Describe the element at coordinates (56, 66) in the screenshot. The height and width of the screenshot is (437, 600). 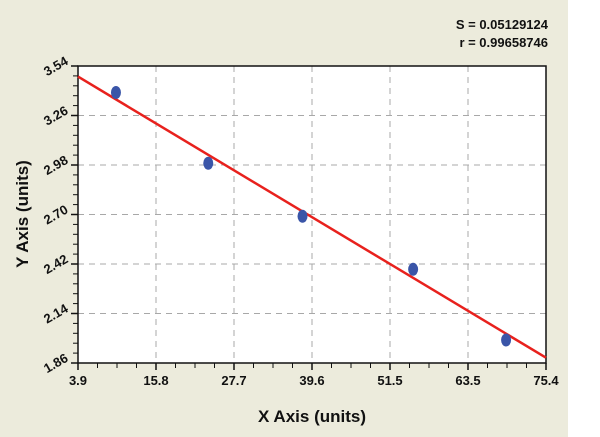
I see `y-tick-label: 3.54` at that location.